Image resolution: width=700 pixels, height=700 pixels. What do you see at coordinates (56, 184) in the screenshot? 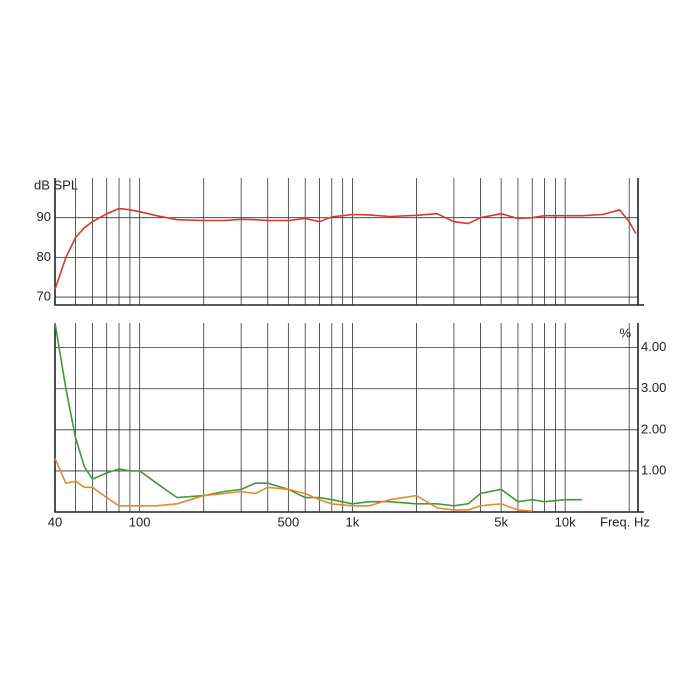
I see `y-axis-label: dB SPL` at bounding box center [56, 184].